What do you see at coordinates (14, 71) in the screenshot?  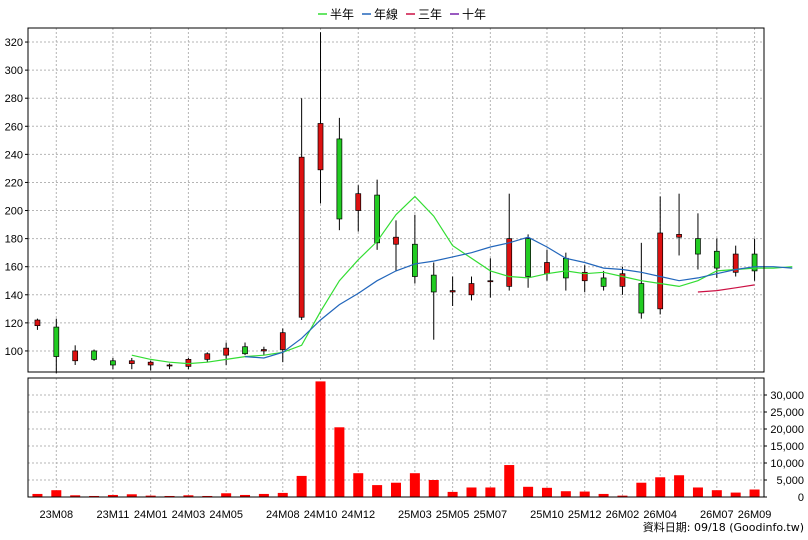 I see `price-tick-label: 300` at bounding box center [14, 71].